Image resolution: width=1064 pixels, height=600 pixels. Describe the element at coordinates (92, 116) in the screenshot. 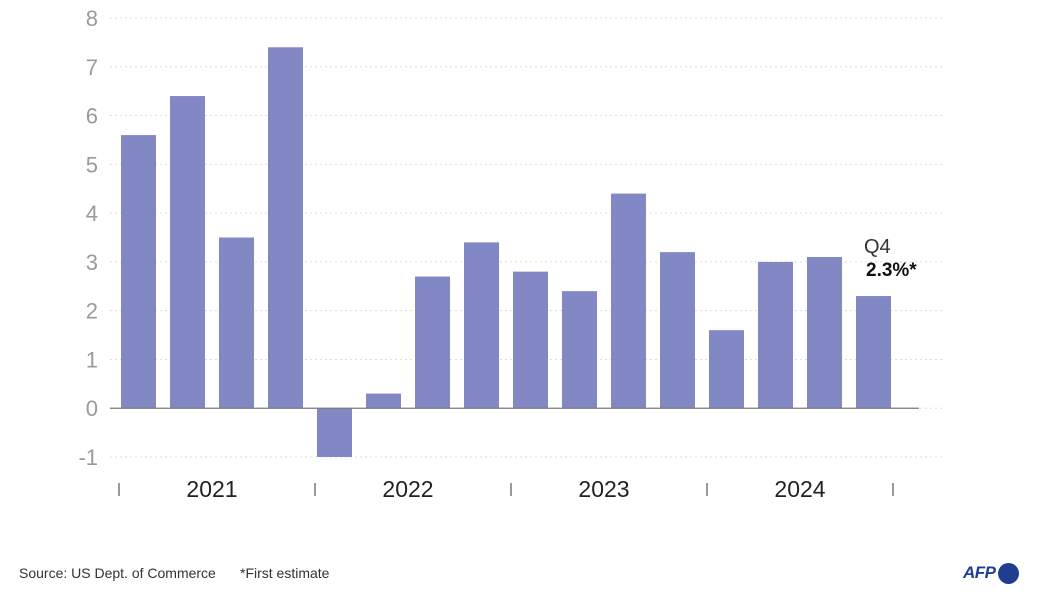

I see `y-tick-label: 6` at that location.